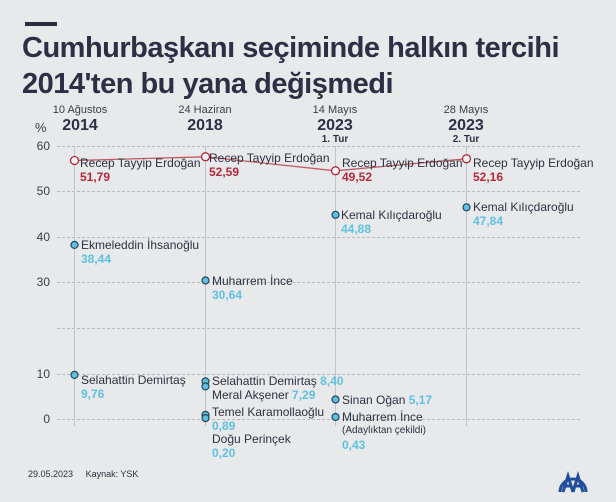 This screenshot has width=616, height=502. I want to click on column-year: 2014, so click(80, 125).